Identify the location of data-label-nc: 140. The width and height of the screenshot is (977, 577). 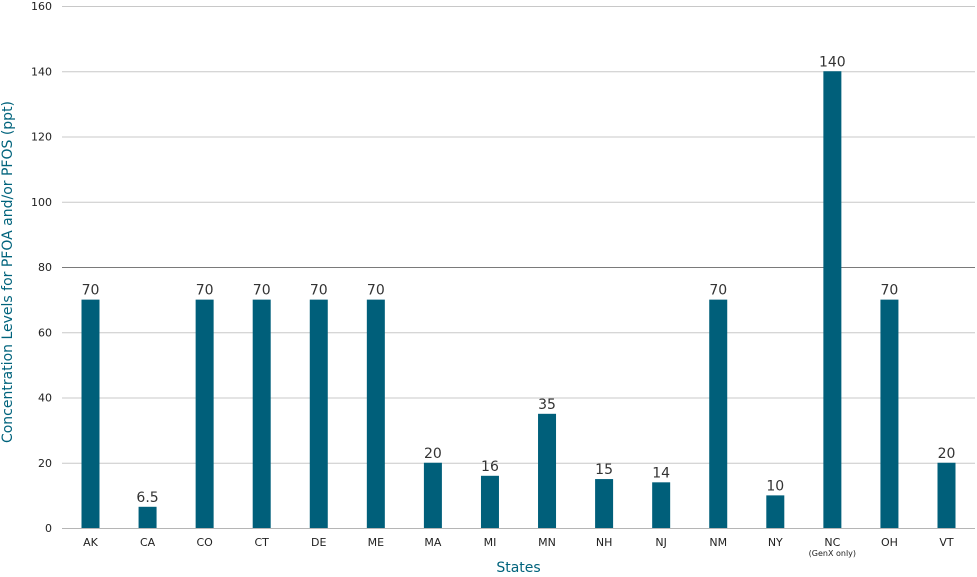
(832, 62).